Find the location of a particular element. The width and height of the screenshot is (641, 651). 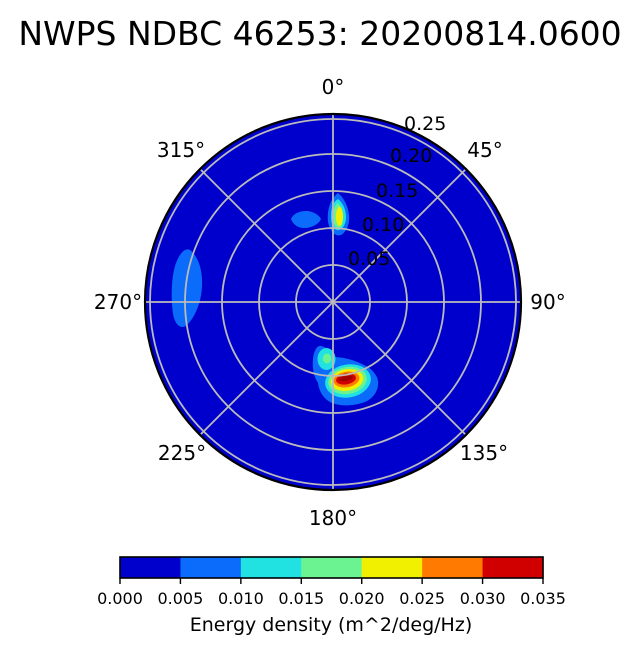

colorbar-tick-0.015: 0.015 is located at coordinates (301, 598).